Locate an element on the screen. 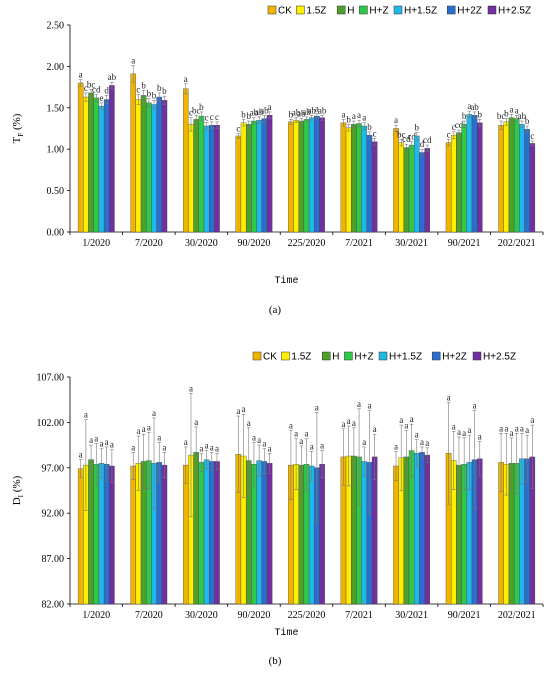  y-tick-label: 1.00 is located at coordinates (56, 150).